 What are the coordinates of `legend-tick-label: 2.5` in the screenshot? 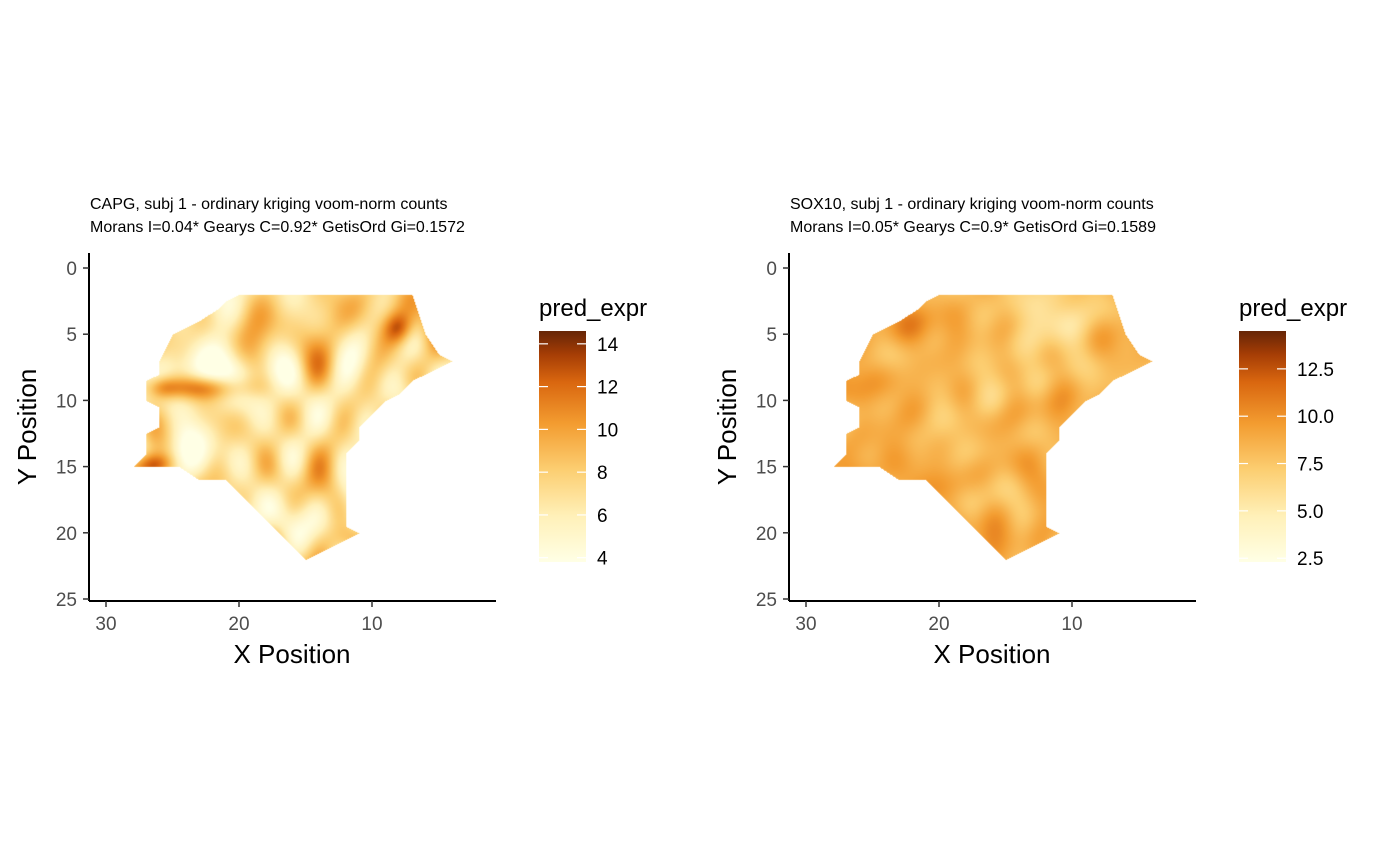 It's located at (1310, 559).